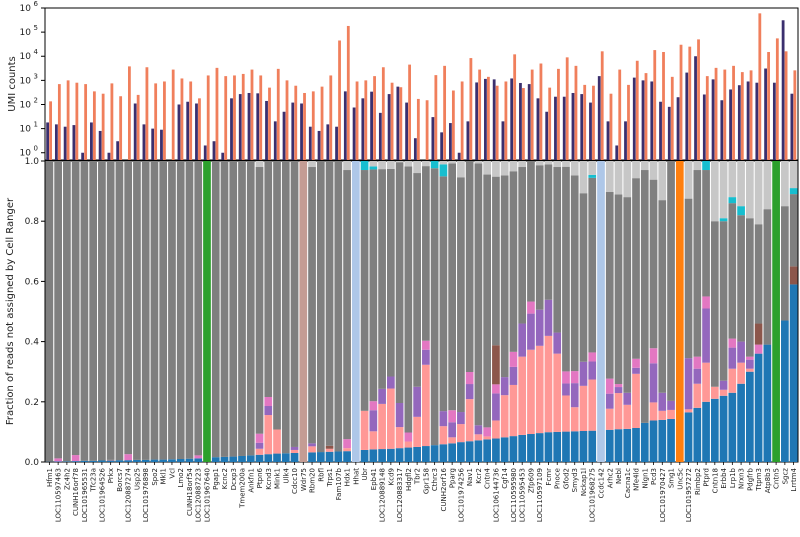 The width and height of the screenshot is (800, 537). What do you see at coordinates (155, 477) in the screenshot?
I see `x-tick-label: Spo2` at bounding box center [155, 477].